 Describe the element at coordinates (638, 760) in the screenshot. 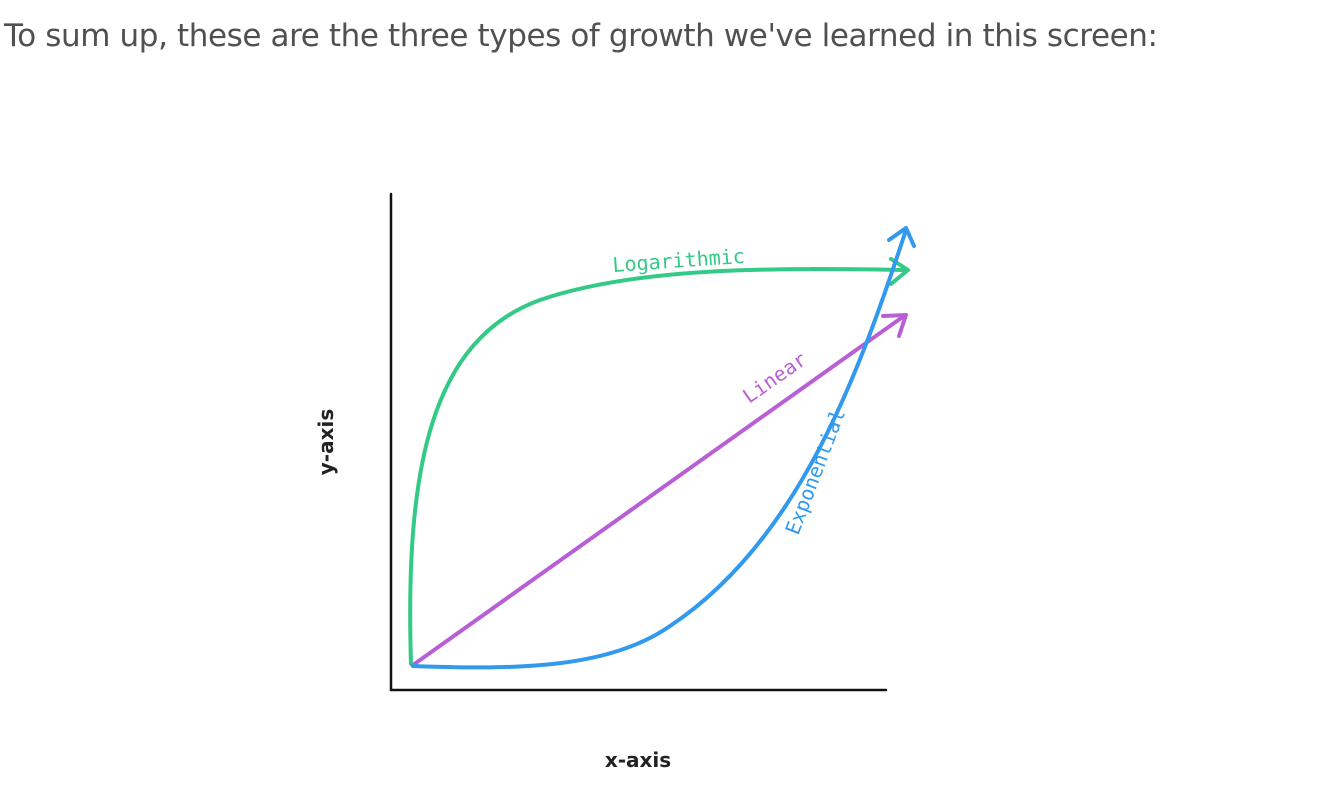

I see `x-axis-label: x-axis` at that location.